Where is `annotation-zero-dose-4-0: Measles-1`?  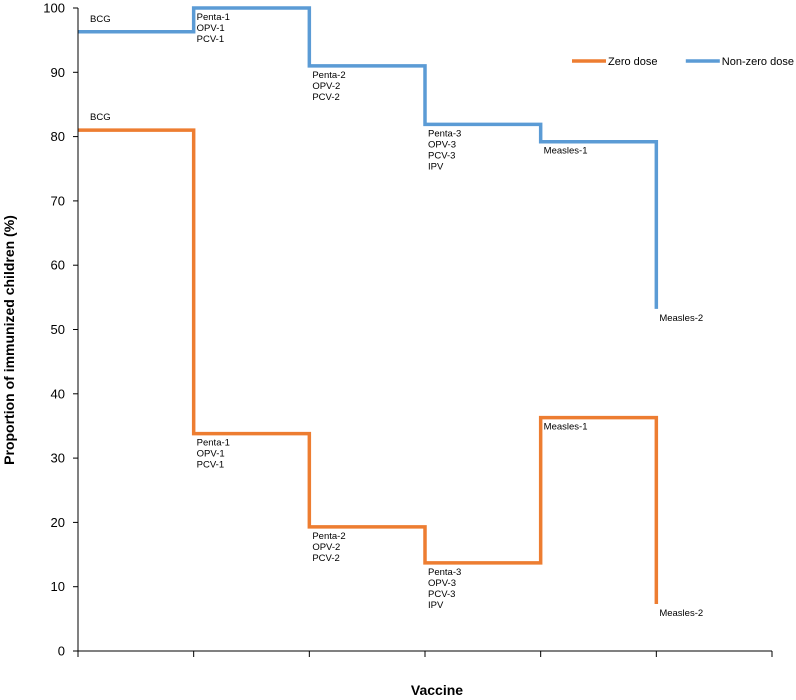 annotation-zero-dose-4-0: Measles-1 is located at coordinates (566, 427).